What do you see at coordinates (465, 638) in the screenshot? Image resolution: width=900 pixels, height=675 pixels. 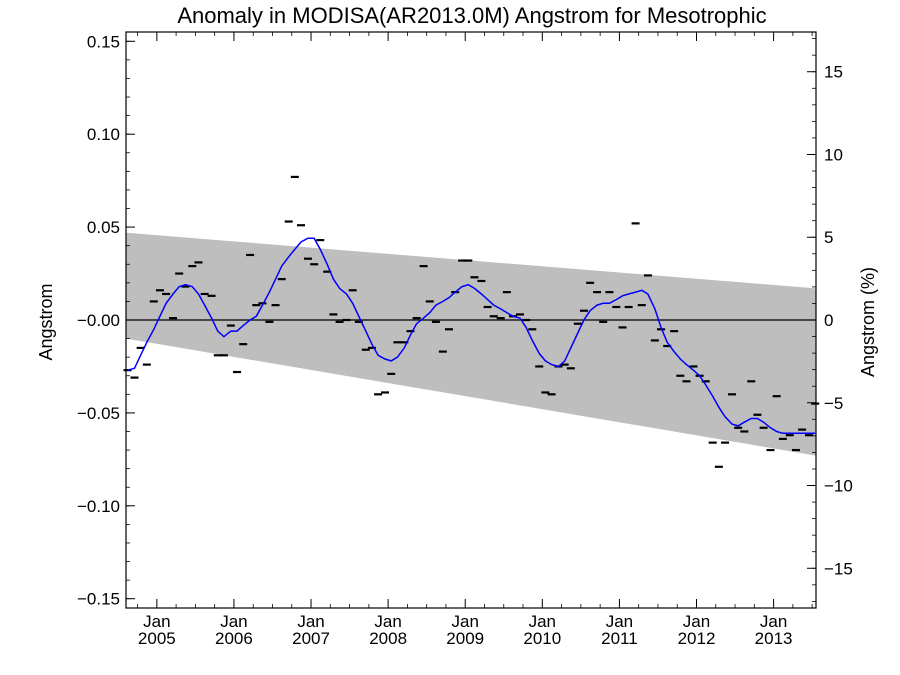 I see `x-tick-year: 2009` at bounding box center [465, 638].